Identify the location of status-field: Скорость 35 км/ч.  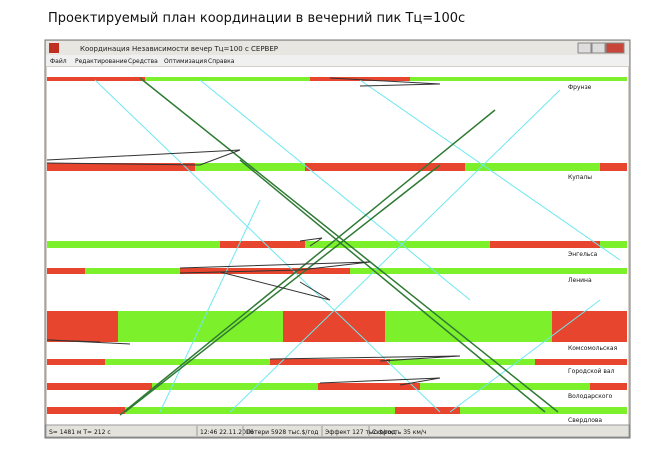
(399, 432).